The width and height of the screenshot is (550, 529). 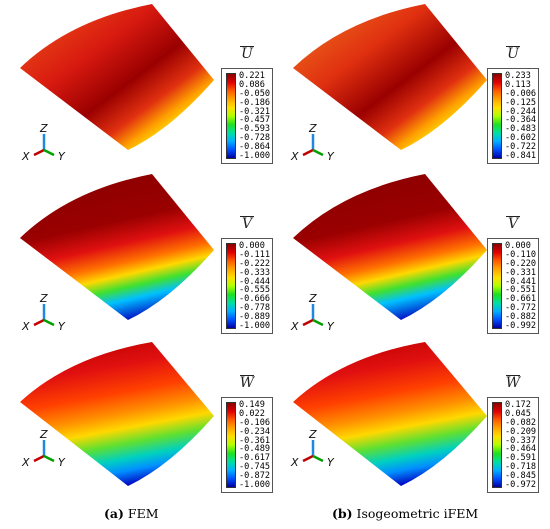 What do you see at coordinates (521, 317) in the screenshot?
I see `legend-value: -0.882` at bounding box center [521, 317].